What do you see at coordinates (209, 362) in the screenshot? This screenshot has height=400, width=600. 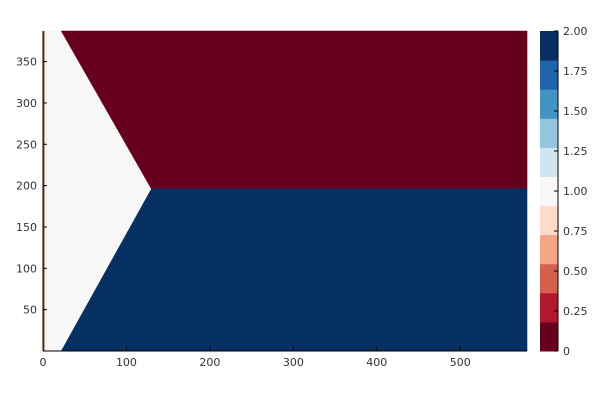 I see `x-tick-label: 200` at bounding box center [209, 362].